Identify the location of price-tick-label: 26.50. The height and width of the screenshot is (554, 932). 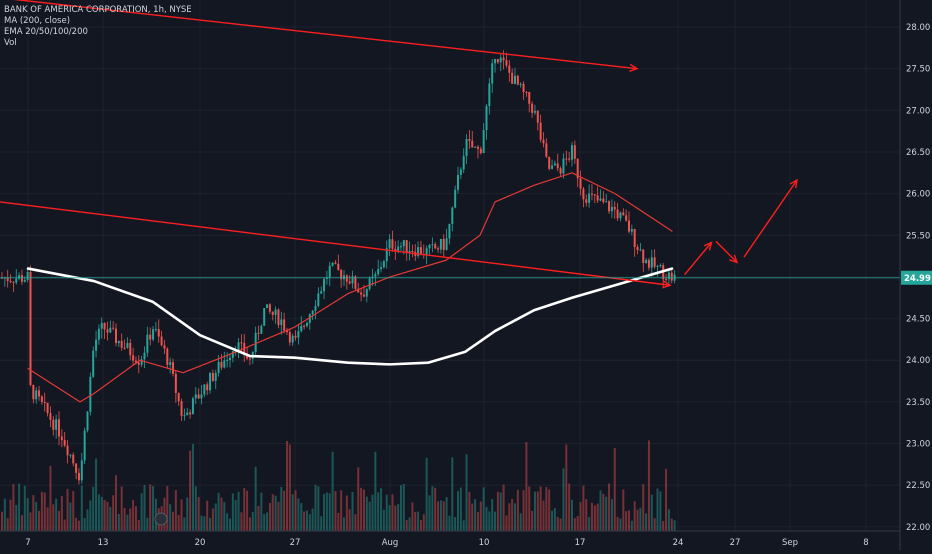
(918, 153).